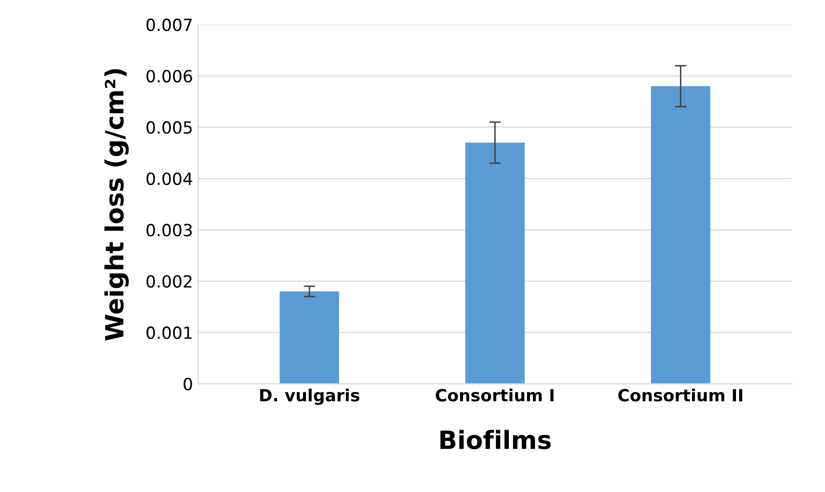 Image resolution: width=825 pixels, height=492 pixels. Describe the element at coordinates (169, 333) in the screenshot. I see `y-tick-label: 0.001` at that location.